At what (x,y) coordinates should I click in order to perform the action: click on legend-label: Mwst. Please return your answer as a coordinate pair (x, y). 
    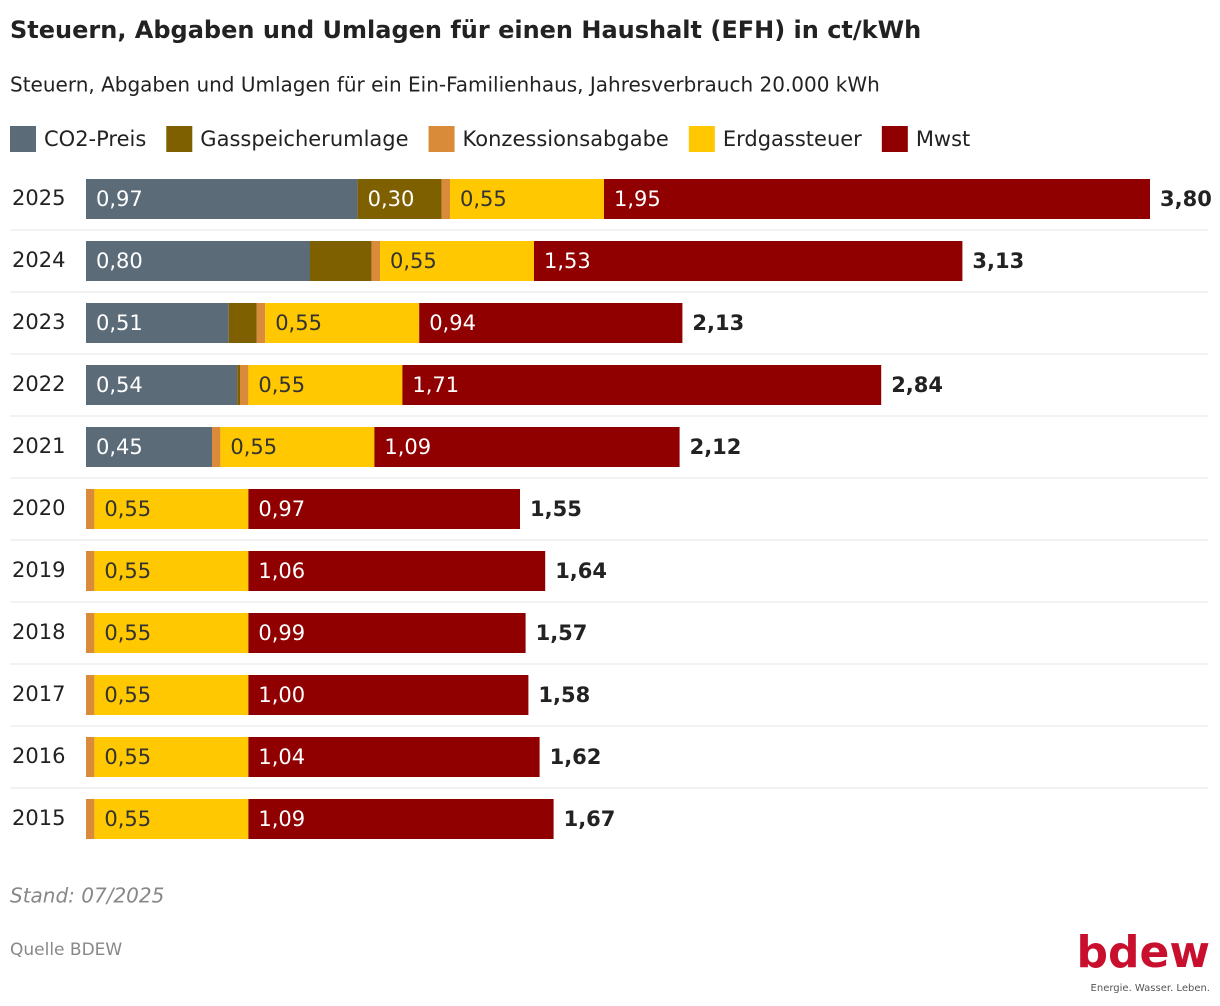
    Looking at the image, I should click on (943, 139).